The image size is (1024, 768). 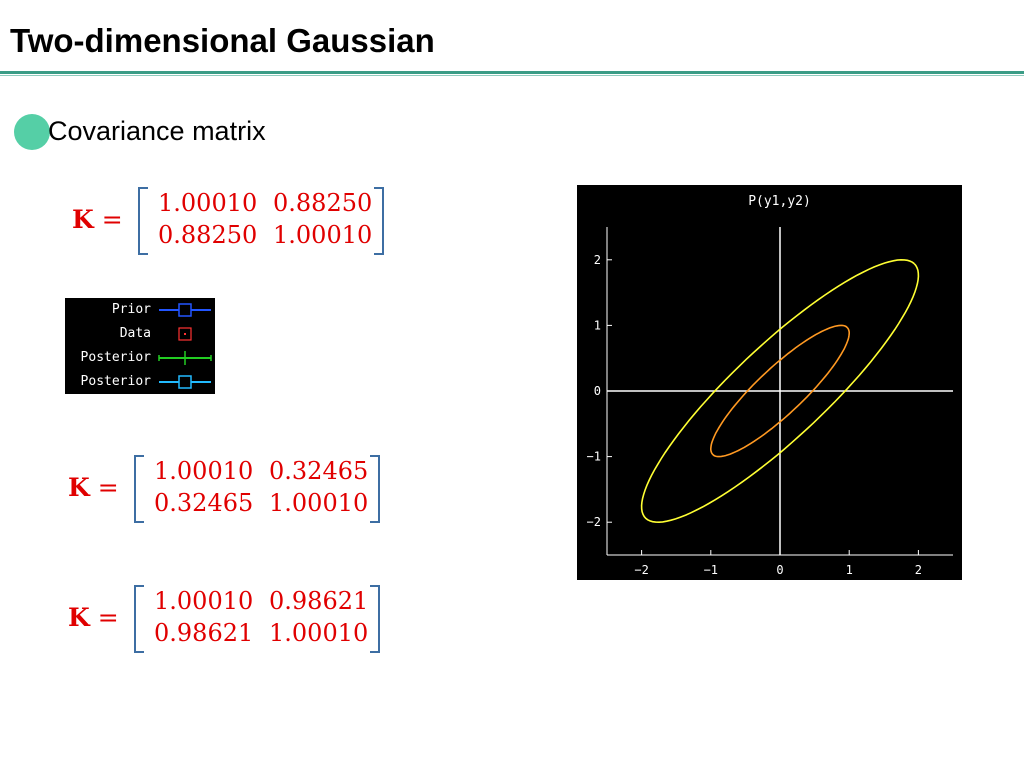 I want to click on y-tick-label: −2, so click(x=594, y=522).